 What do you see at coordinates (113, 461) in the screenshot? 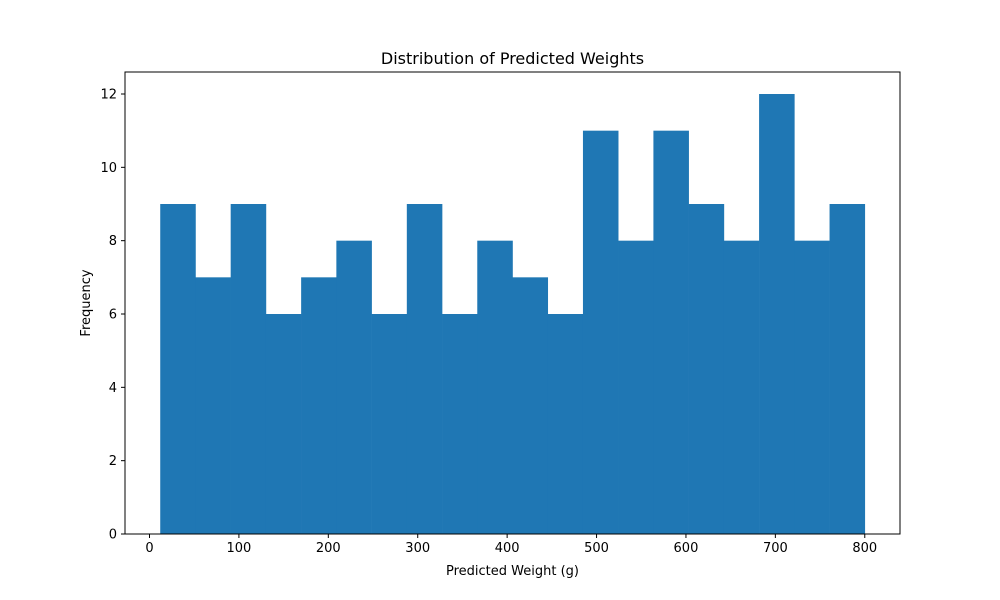
I see `y-tick-label: 2` at bounding box center [113, 461].